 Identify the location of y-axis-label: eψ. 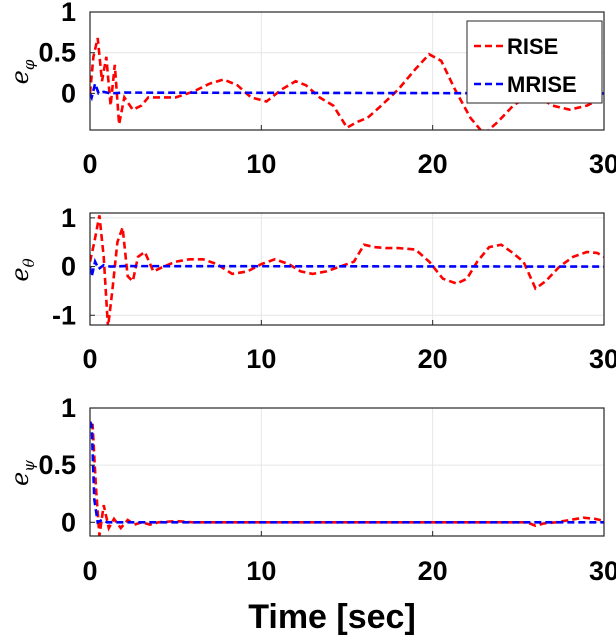
(22, 473).